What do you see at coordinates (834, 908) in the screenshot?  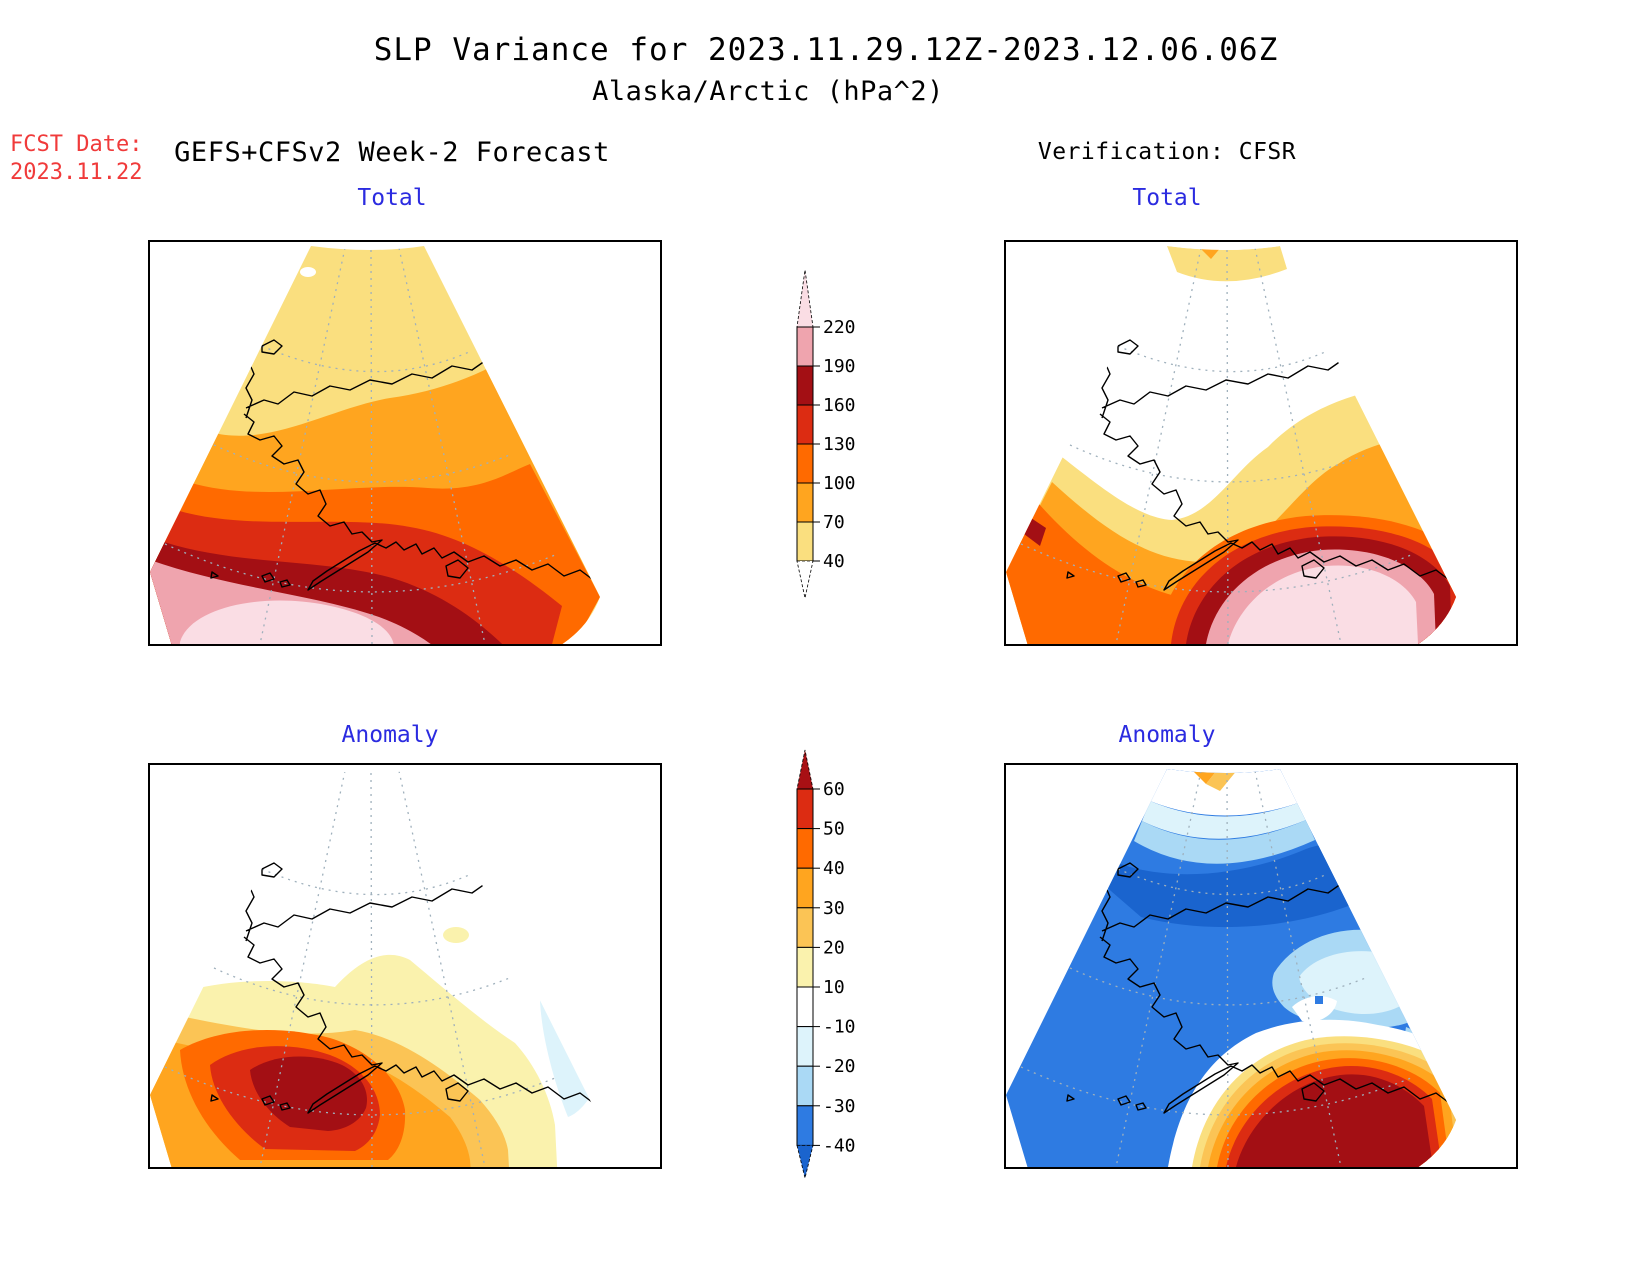 I see `colorbar-tick-label: 30` at bounding box center [834, 908].